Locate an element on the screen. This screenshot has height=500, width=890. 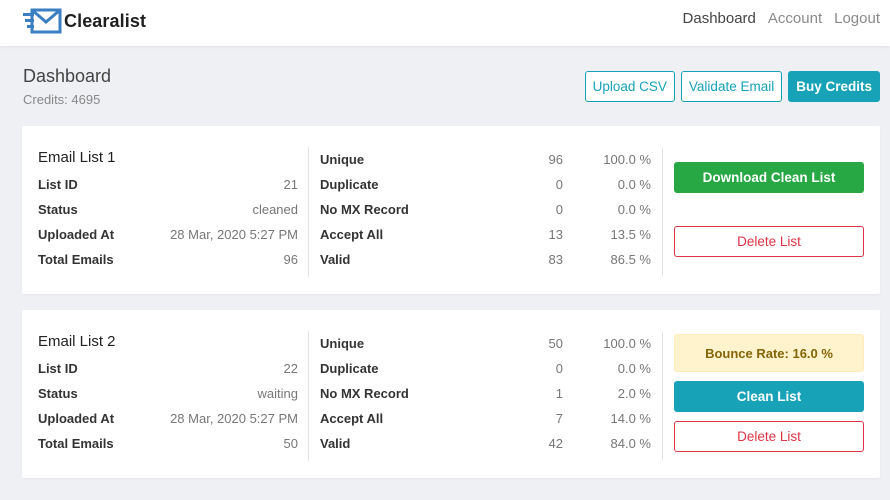
credits-value: 4695 is located at coordinates (86, 99).